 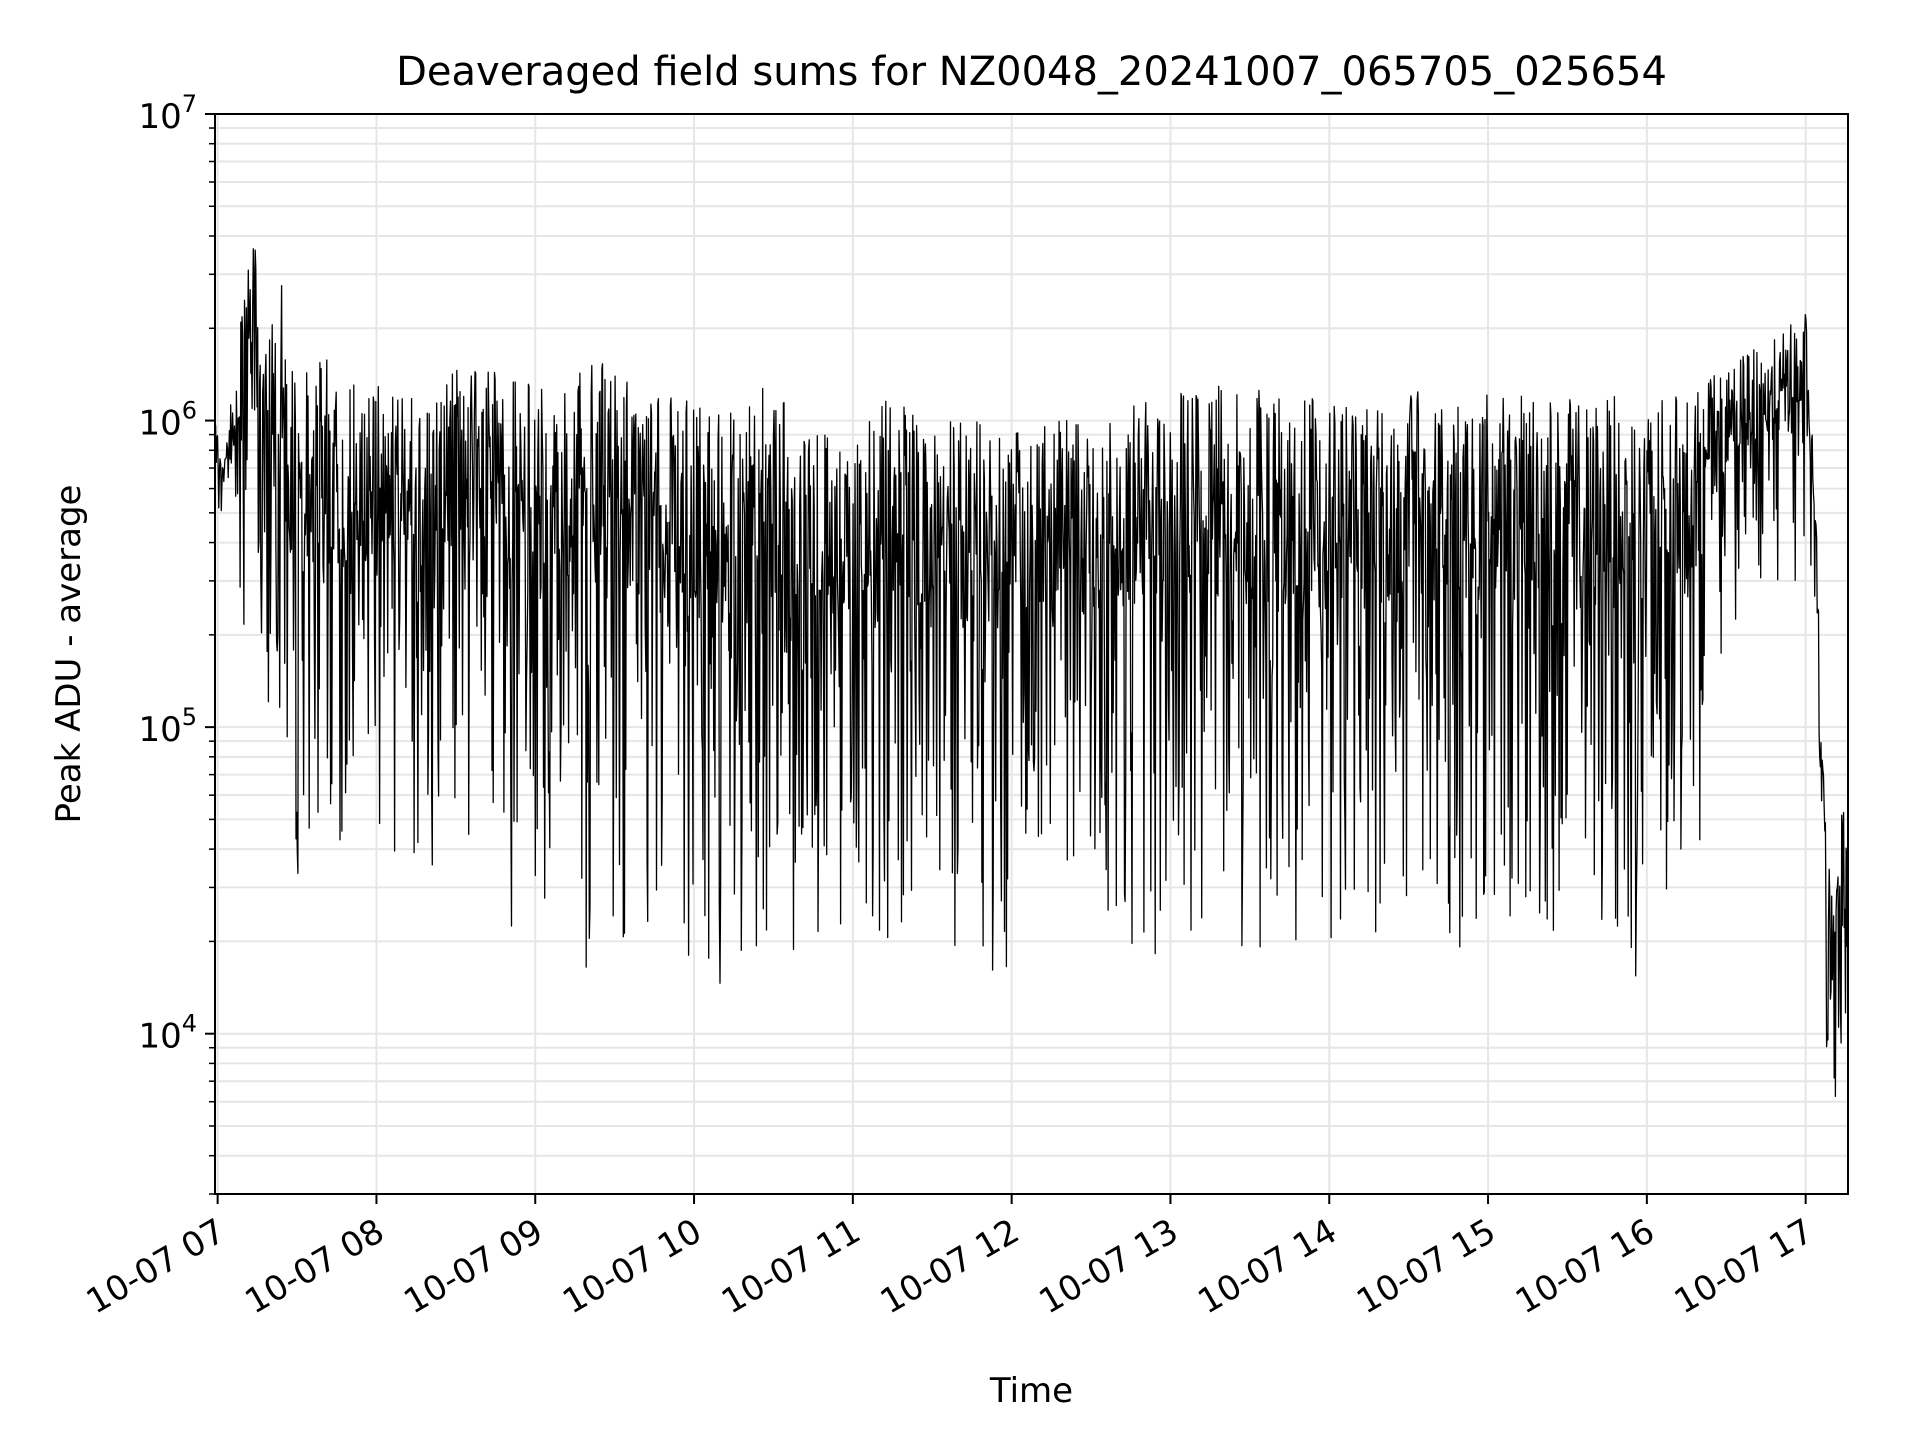 I want to click on y-tick-label: 10⁷, so click(x=167, y=113).